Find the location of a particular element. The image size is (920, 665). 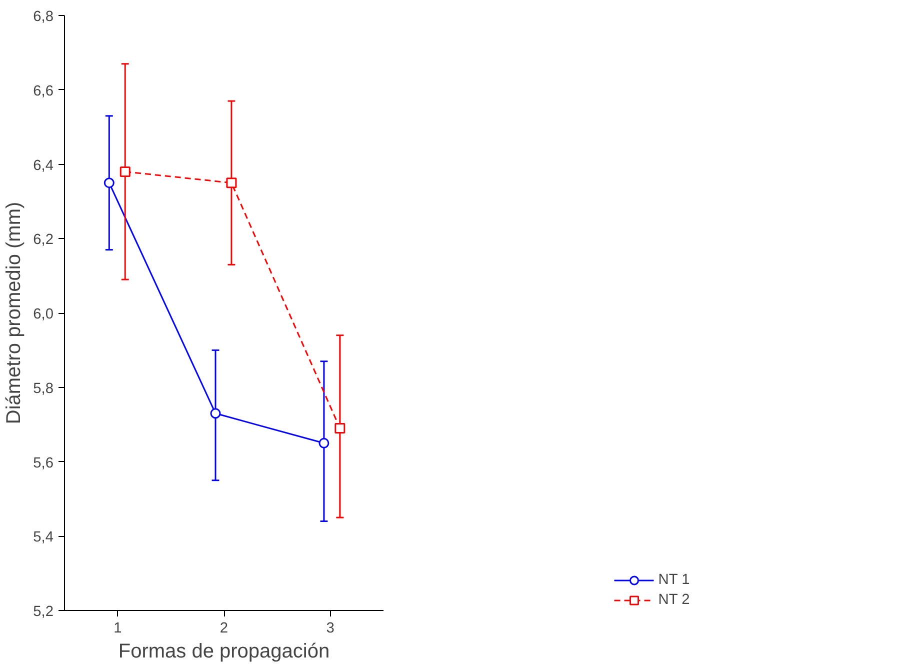

y-tick-label: 6,2 is located at coordinates (43, 240).